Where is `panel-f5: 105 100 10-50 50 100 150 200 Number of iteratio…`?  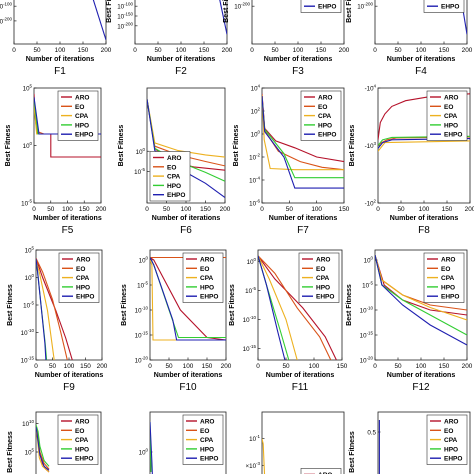 panel-f5: 105 100 10-50 50 100 150 200 Number of iteratio… is located at coordinates (56, 160).